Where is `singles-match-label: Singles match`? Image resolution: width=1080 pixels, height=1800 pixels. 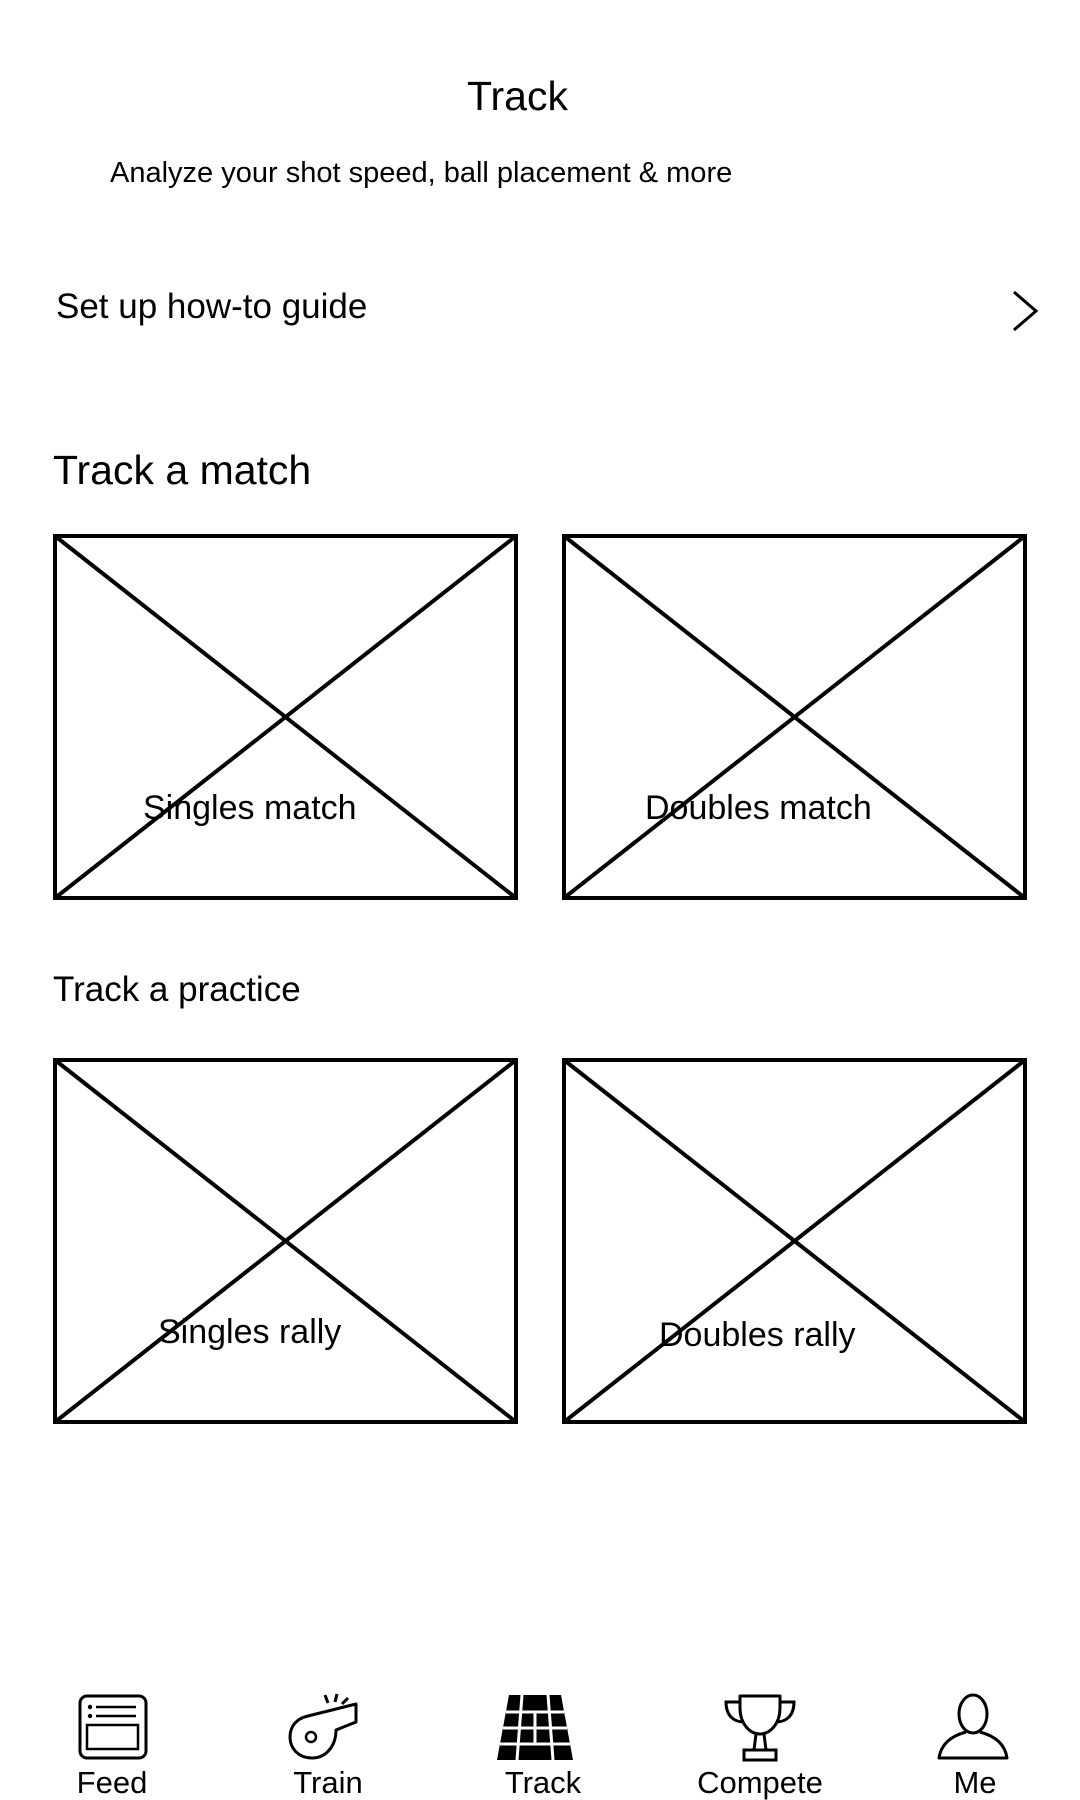 singles-match-label: Singles match is located at coordinates (250, 808).